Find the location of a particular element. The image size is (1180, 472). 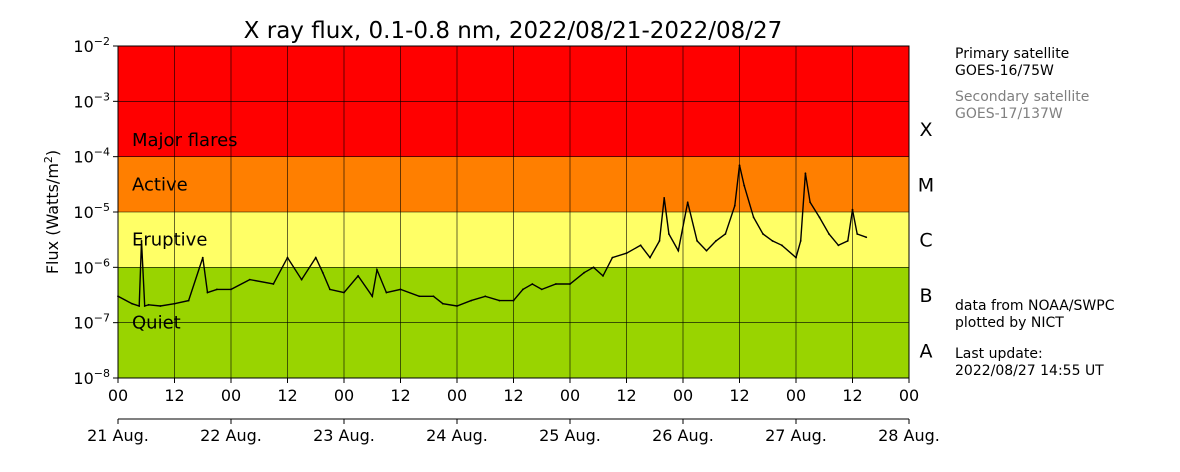

x-day-label: 24 Aug. is located at coordinates (457, 435).